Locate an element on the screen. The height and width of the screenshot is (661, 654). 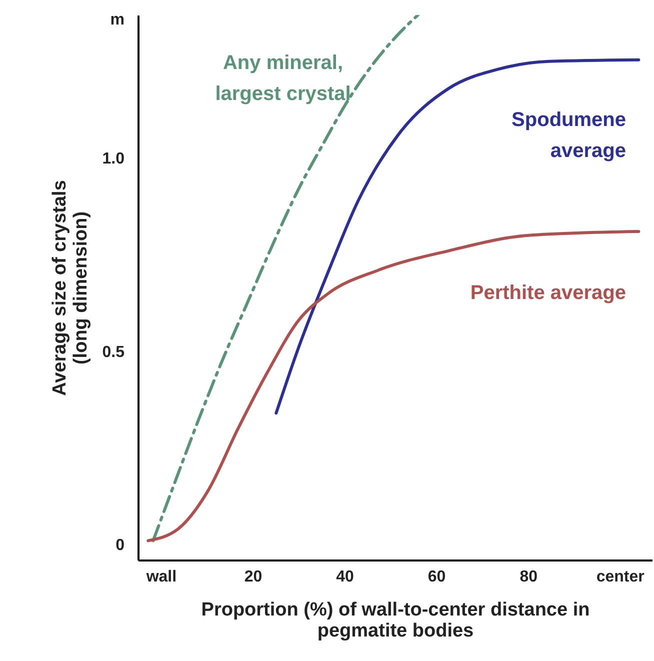
x-tick-label: 20 is located at coordinates (253, 577).